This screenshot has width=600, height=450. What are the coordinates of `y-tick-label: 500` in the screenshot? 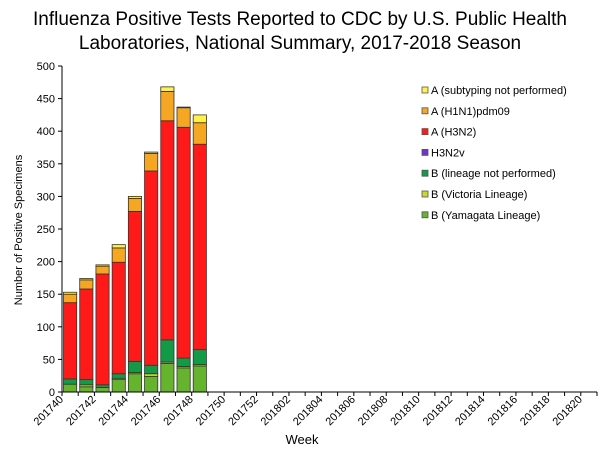 It's located at (46, 67).